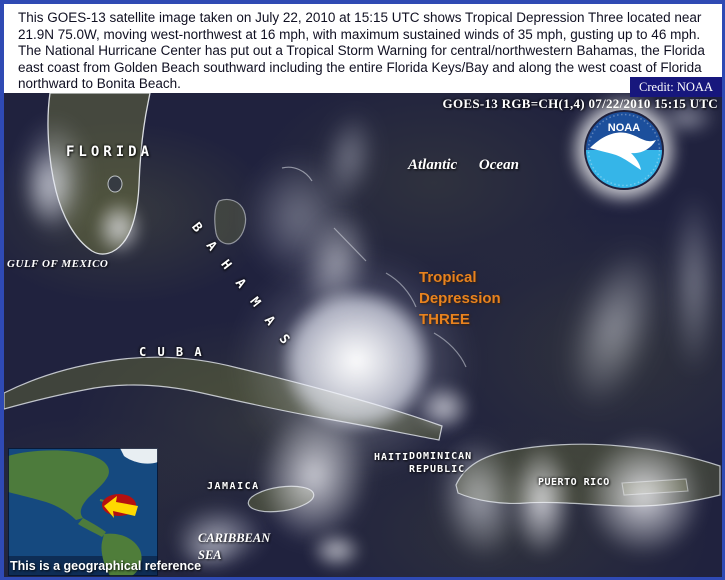 The image size is (725, 580). What do you see at coordinates (253, 547) in the screenshot?
I see `label-caribbean-sea: CARIBBEAN SEA` at bounding box center [253, 547].